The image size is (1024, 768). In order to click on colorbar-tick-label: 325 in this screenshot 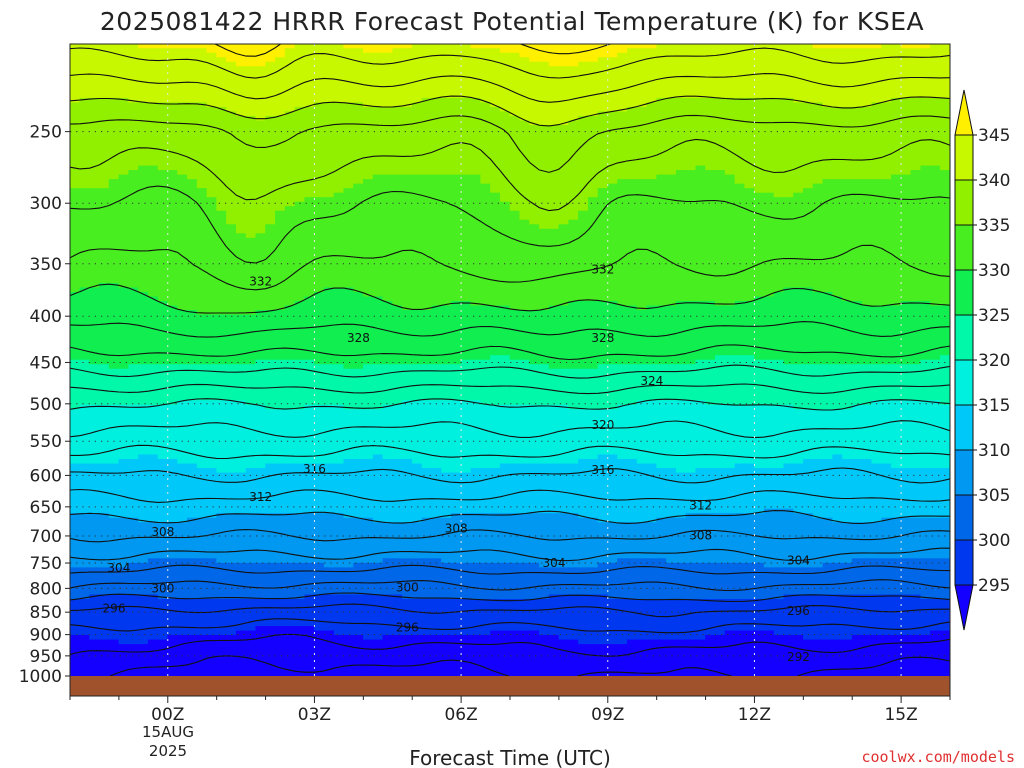, I will do `click(994, 316)`.